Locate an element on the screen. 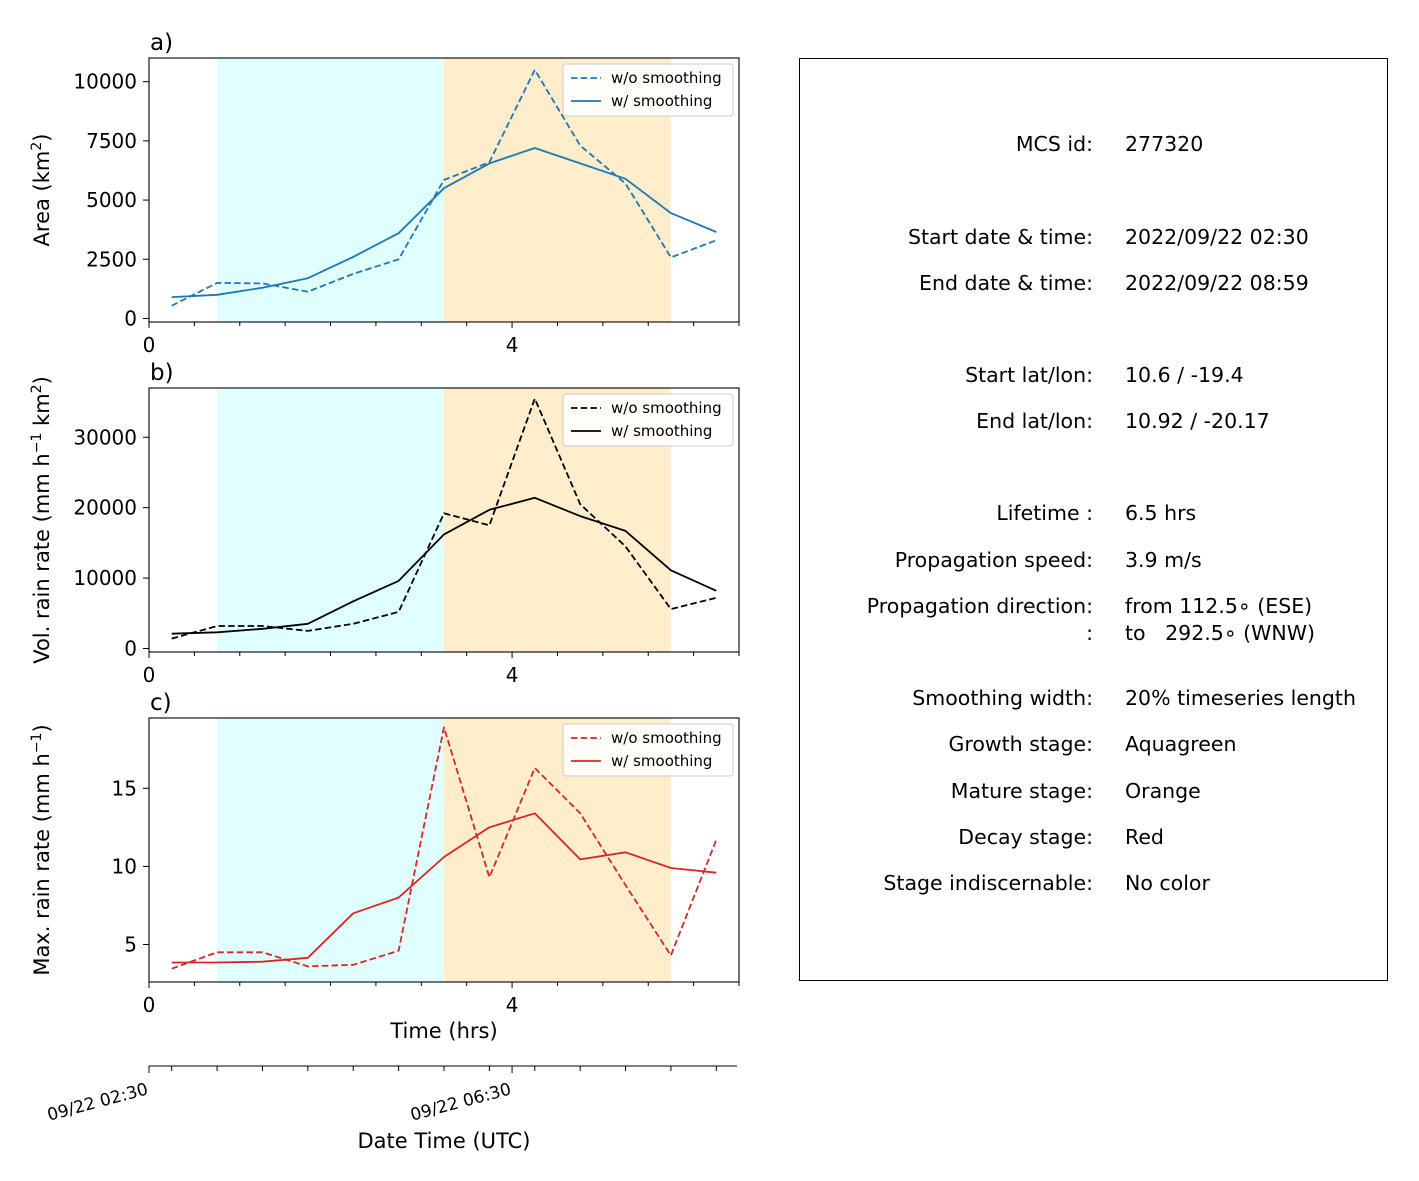  info-value: 10.6 / -19.4 is located at coordinates (1184, 375).